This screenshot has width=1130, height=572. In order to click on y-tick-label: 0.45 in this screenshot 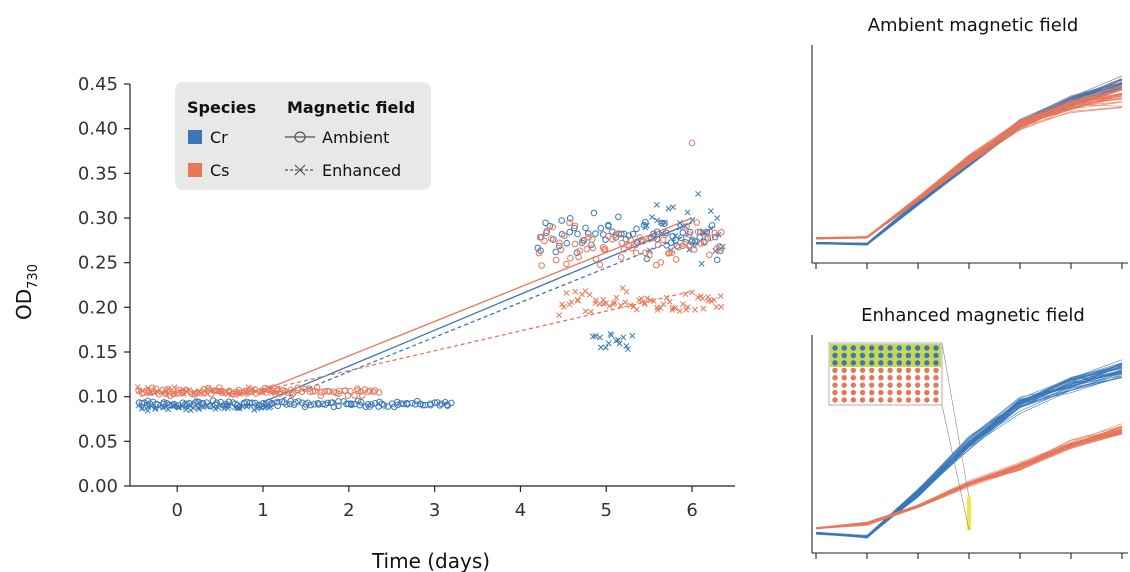, I will do `click(98, 84)`.